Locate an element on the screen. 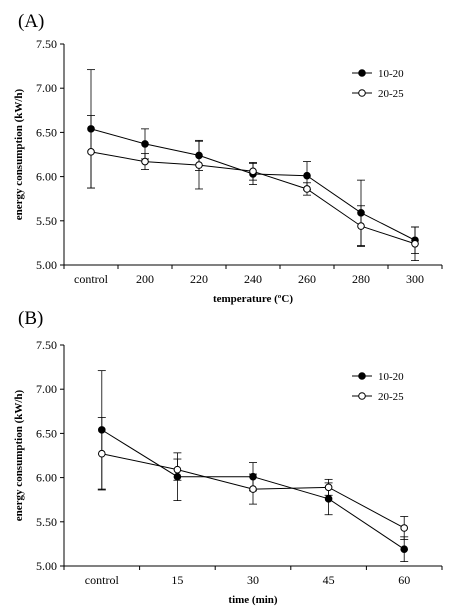 The width and height of the screenshot is (450, 608). x-axis-title: time (min) is located at coordinates (253, 600).